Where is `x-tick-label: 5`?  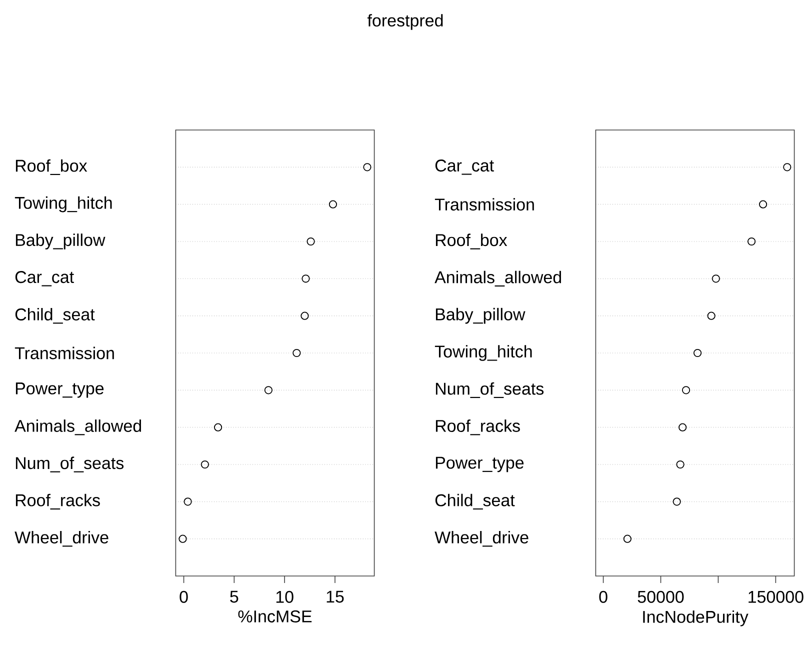
x-tick-label: 5 is located at coordinates (234, 596).